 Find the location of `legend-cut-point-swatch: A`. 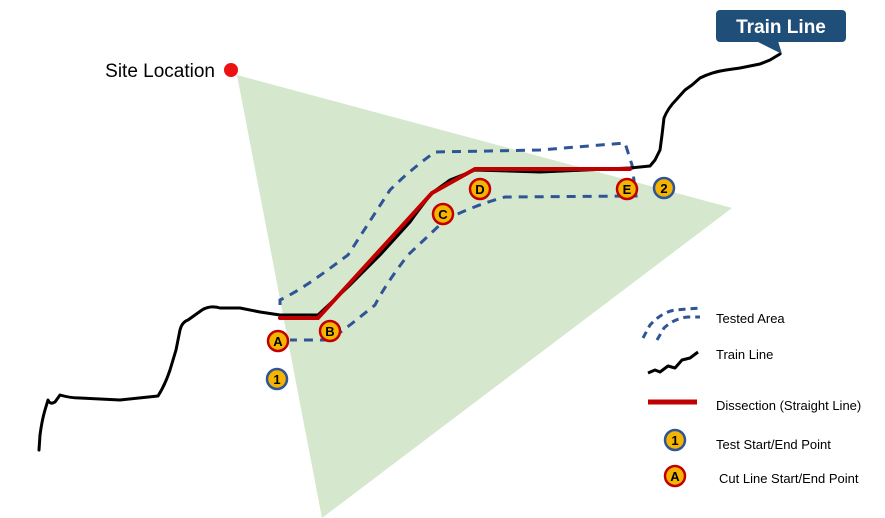

legend-cut-point-swatch: A is located at coordinates (675, 476).